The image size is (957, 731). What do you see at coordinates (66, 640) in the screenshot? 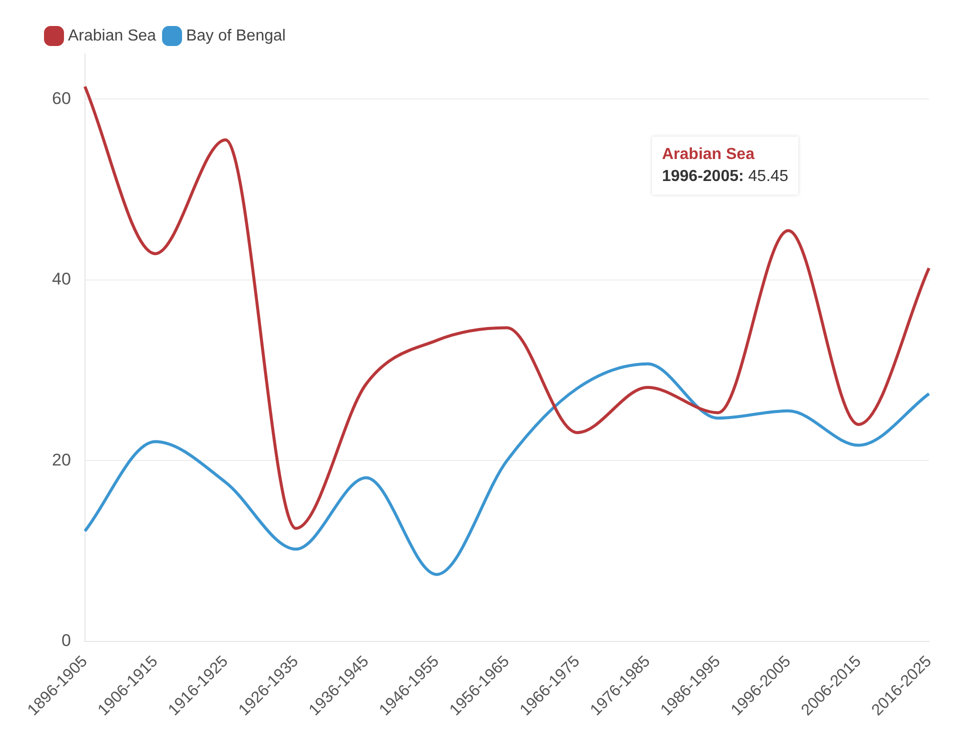
I see `y-tick-label: 0` at bounding box center [66, 640].